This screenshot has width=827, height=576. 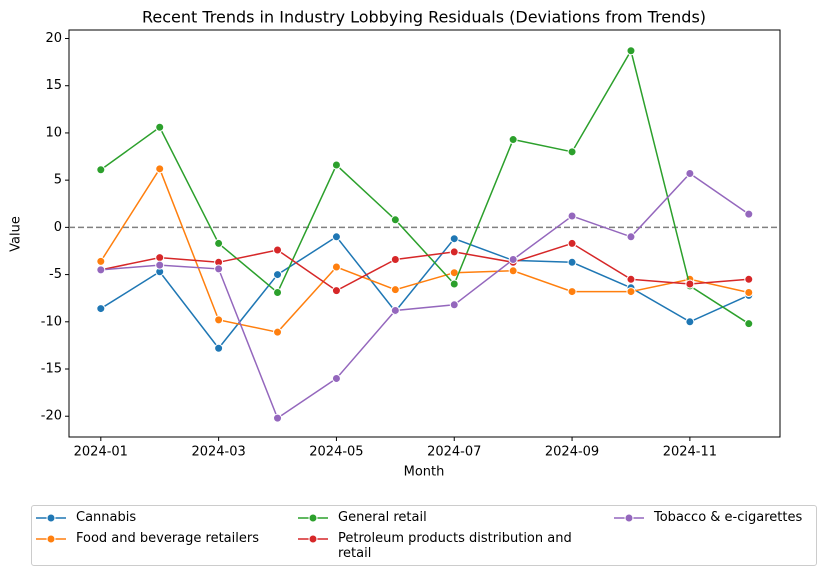 I want to click on legend-entry: General retail, so click(x=362, y=517).